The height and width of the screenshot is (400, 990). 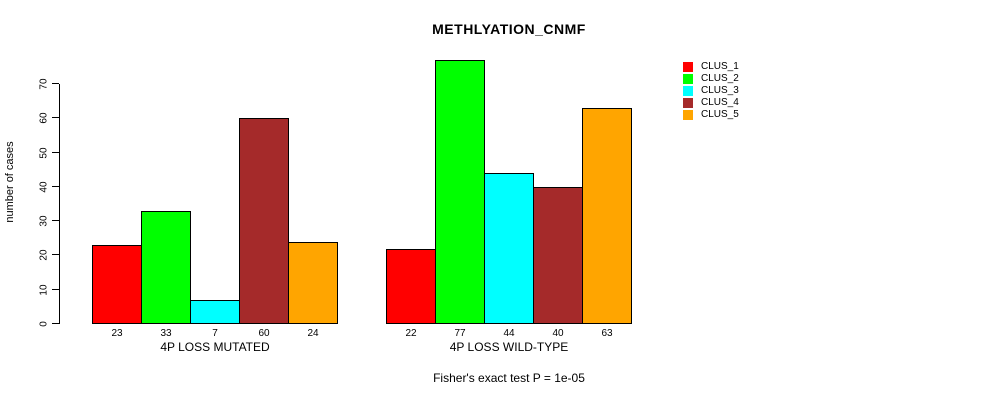 What do you see at coordinates (720, 66) in the screenshot?
I see `legend-label: CLUS_1` at bounding box center [720, 66].